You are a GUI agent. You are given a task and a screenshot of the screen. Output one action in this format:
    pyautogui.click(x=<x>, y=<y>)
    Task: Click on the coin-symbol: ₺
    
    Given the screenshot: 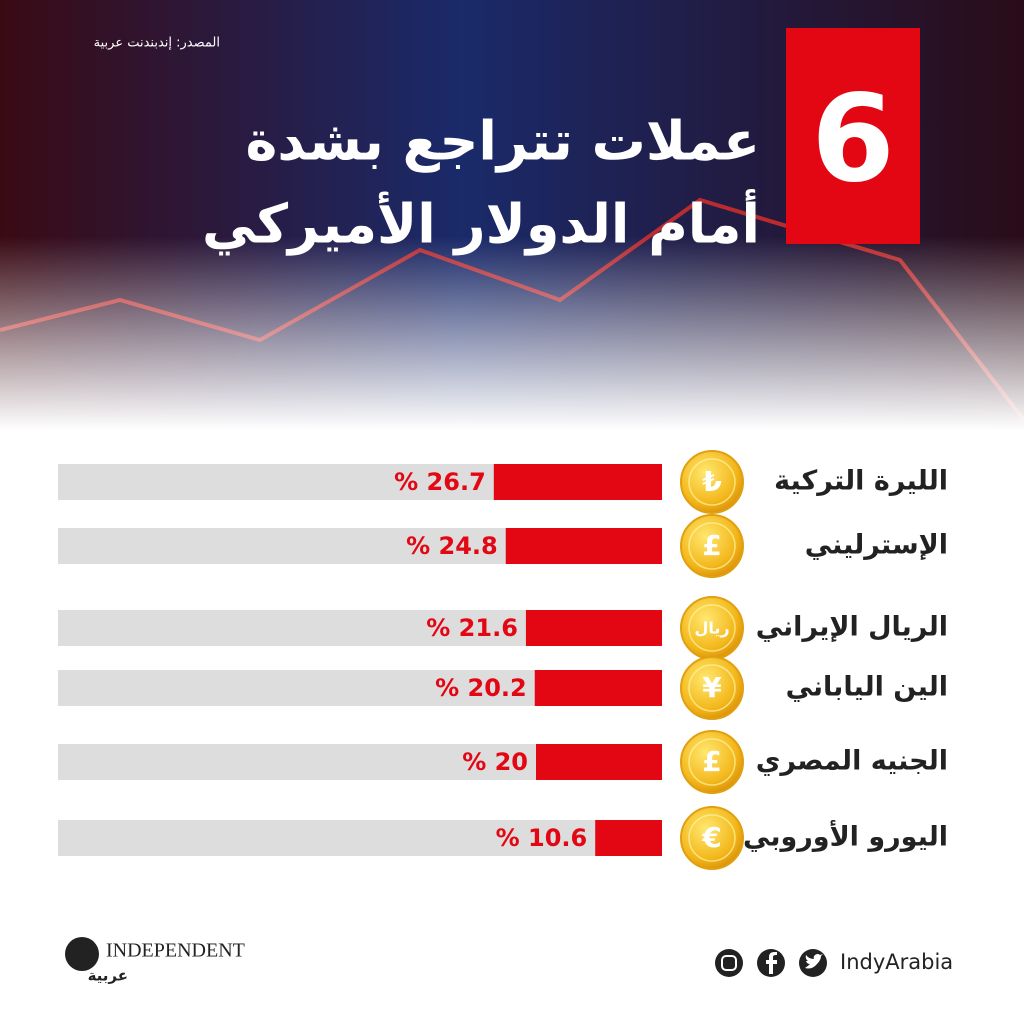 What is the action you would take?
    pyautogui.click(x=711, y=481)
    